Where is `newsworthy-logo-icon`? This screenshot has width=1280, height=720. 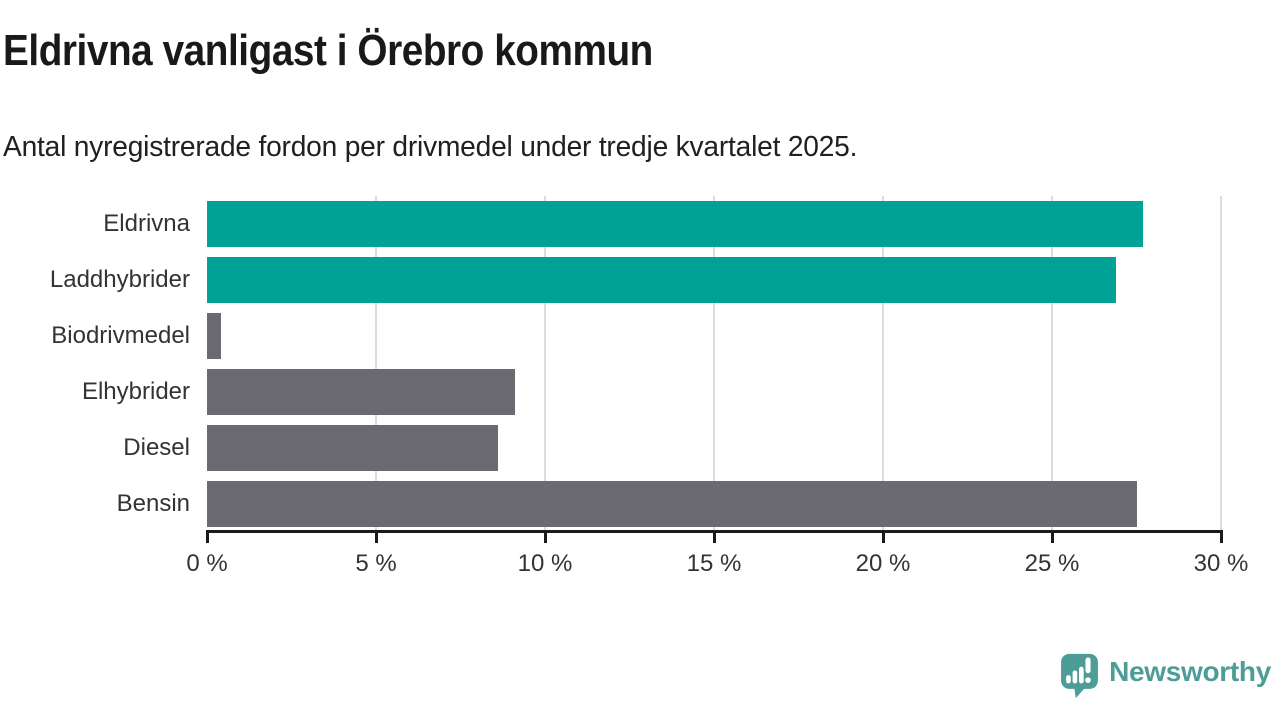
newsworthy-logo-icon is located at coordinates (1080, 676).